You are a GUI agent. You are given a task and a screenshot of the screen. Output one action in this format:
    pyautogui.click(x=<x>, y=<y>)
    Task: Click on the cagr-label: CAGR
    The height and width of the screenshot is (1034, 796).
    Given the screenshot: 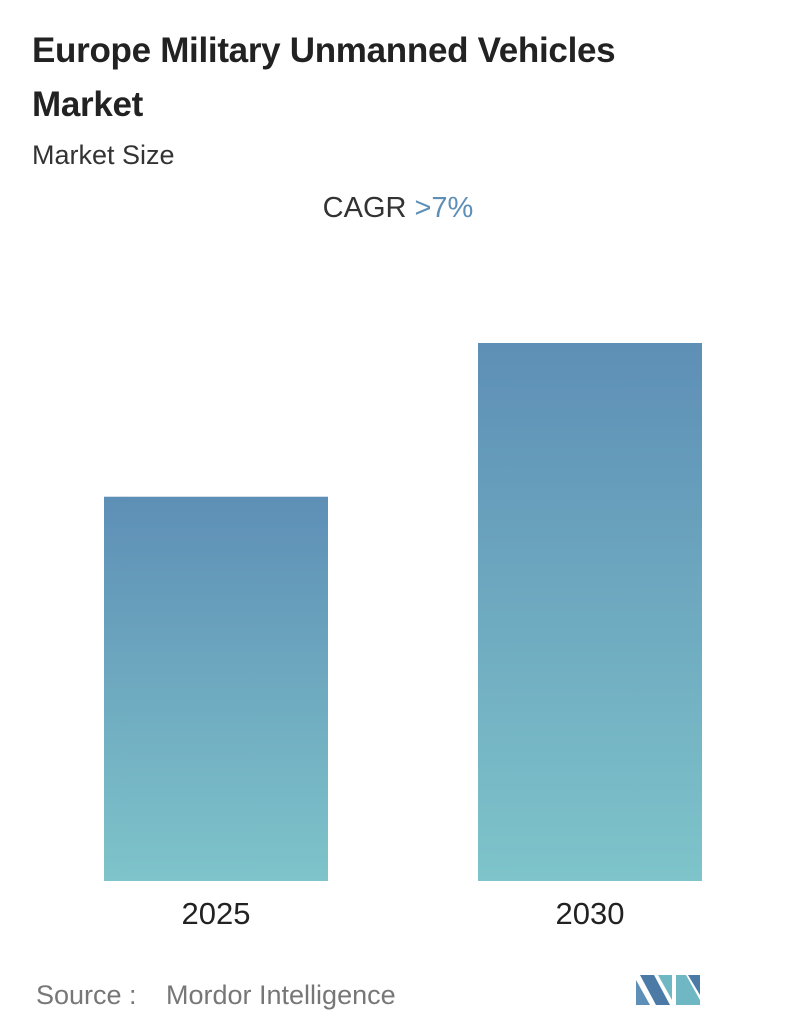 What is the action you would take?
    pyautogui.click(x=365, y=208)
    